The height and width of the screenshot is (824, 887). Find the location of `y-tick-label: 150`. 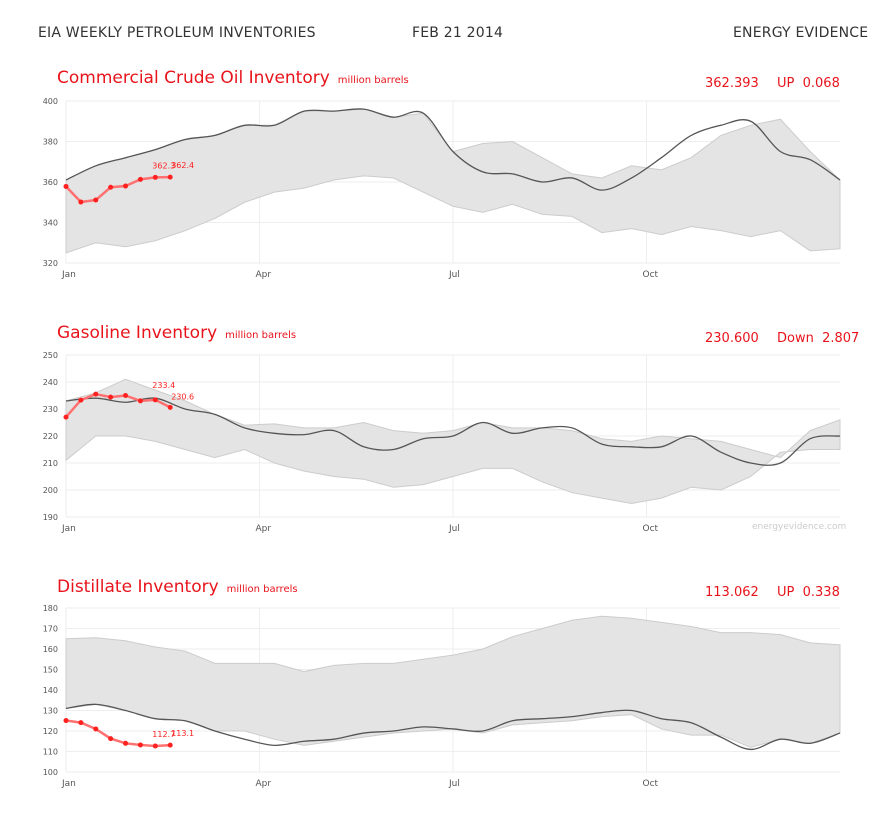

y-tick-label: 150 is located at coordinates (50, 670).